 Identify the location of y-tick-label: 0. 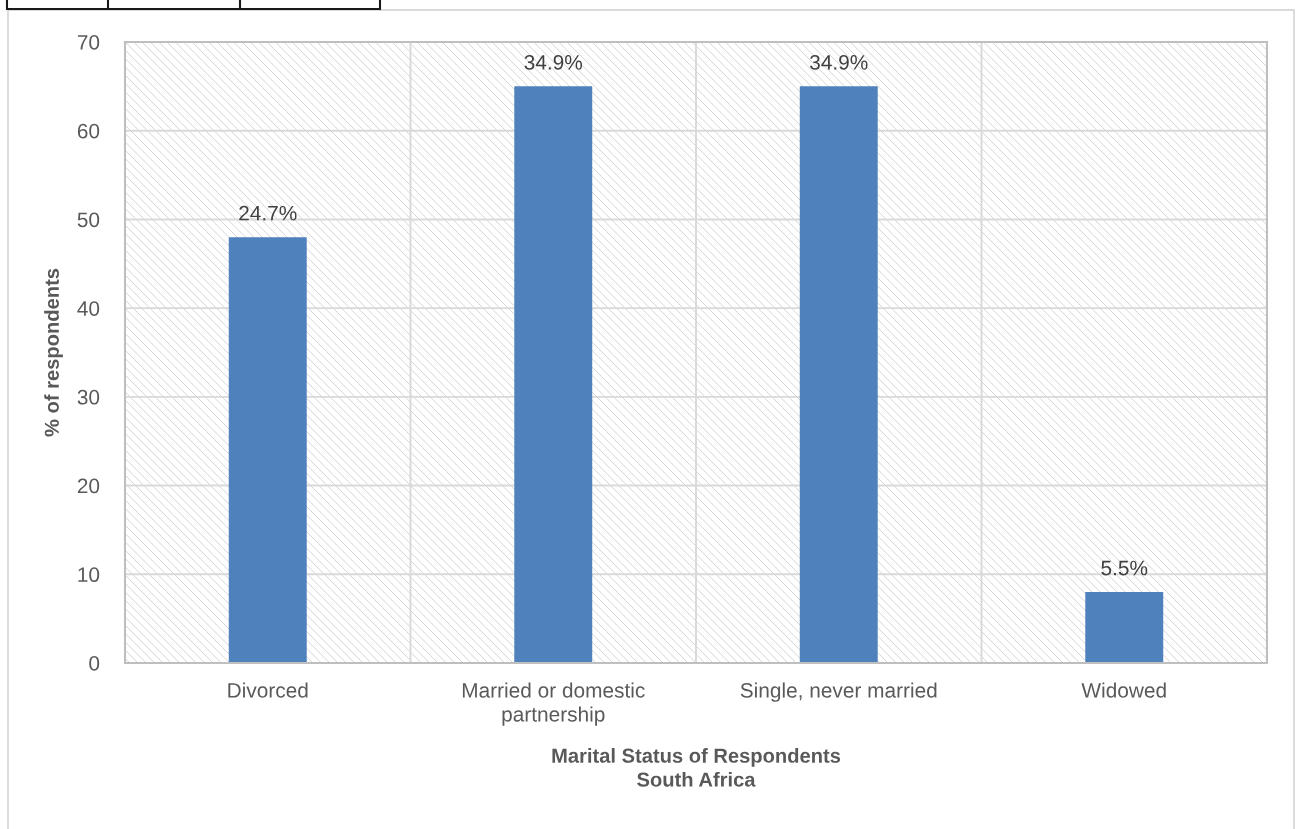
(94, 663).